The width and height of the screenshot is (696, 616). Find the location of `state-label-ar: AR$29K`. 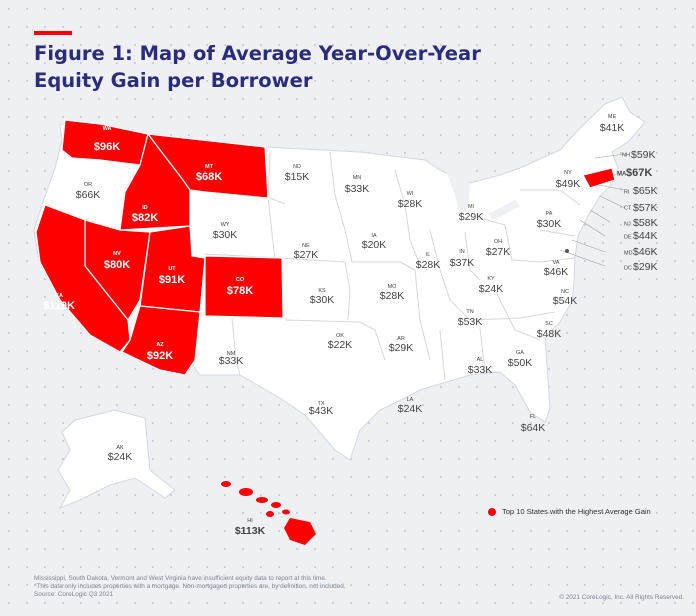

state-label-ar: AR$29K is located at coordinates (401, 345).